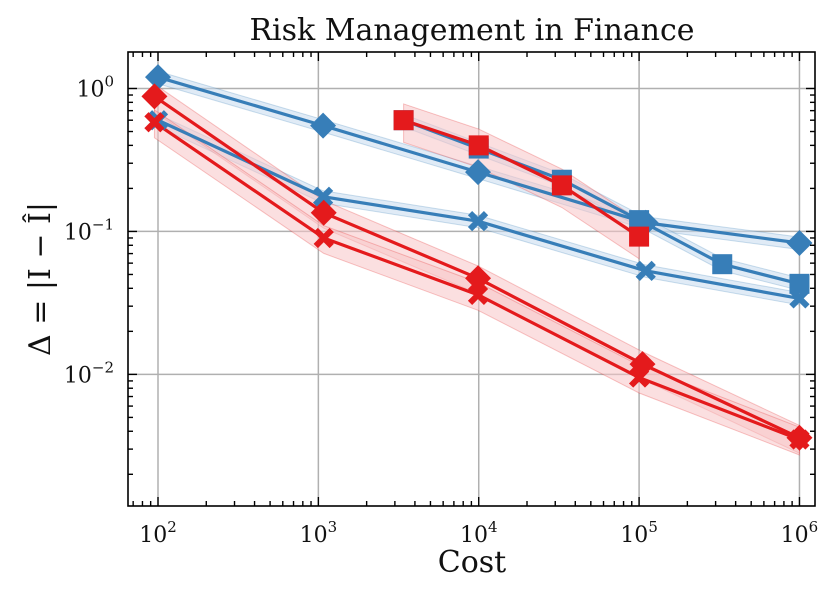 The width and height of the screenshot is (830, 596). I want to click on y-tick-label: 10⁻², so click(89, 373).